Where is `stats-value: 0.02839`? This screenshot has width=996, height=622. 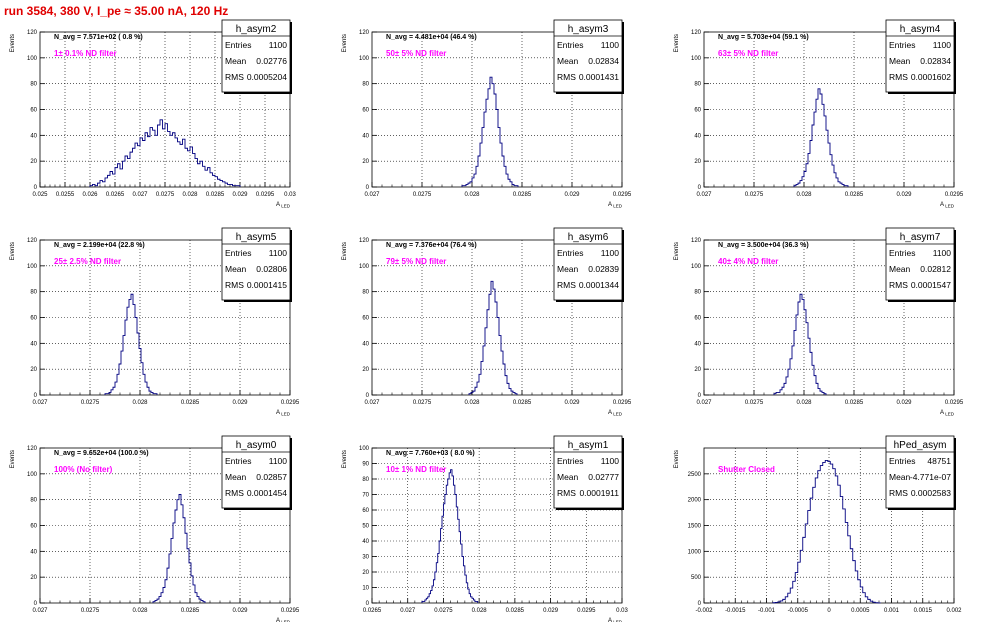
stats-value: 0.02839 is located at coordinates (603, 269).